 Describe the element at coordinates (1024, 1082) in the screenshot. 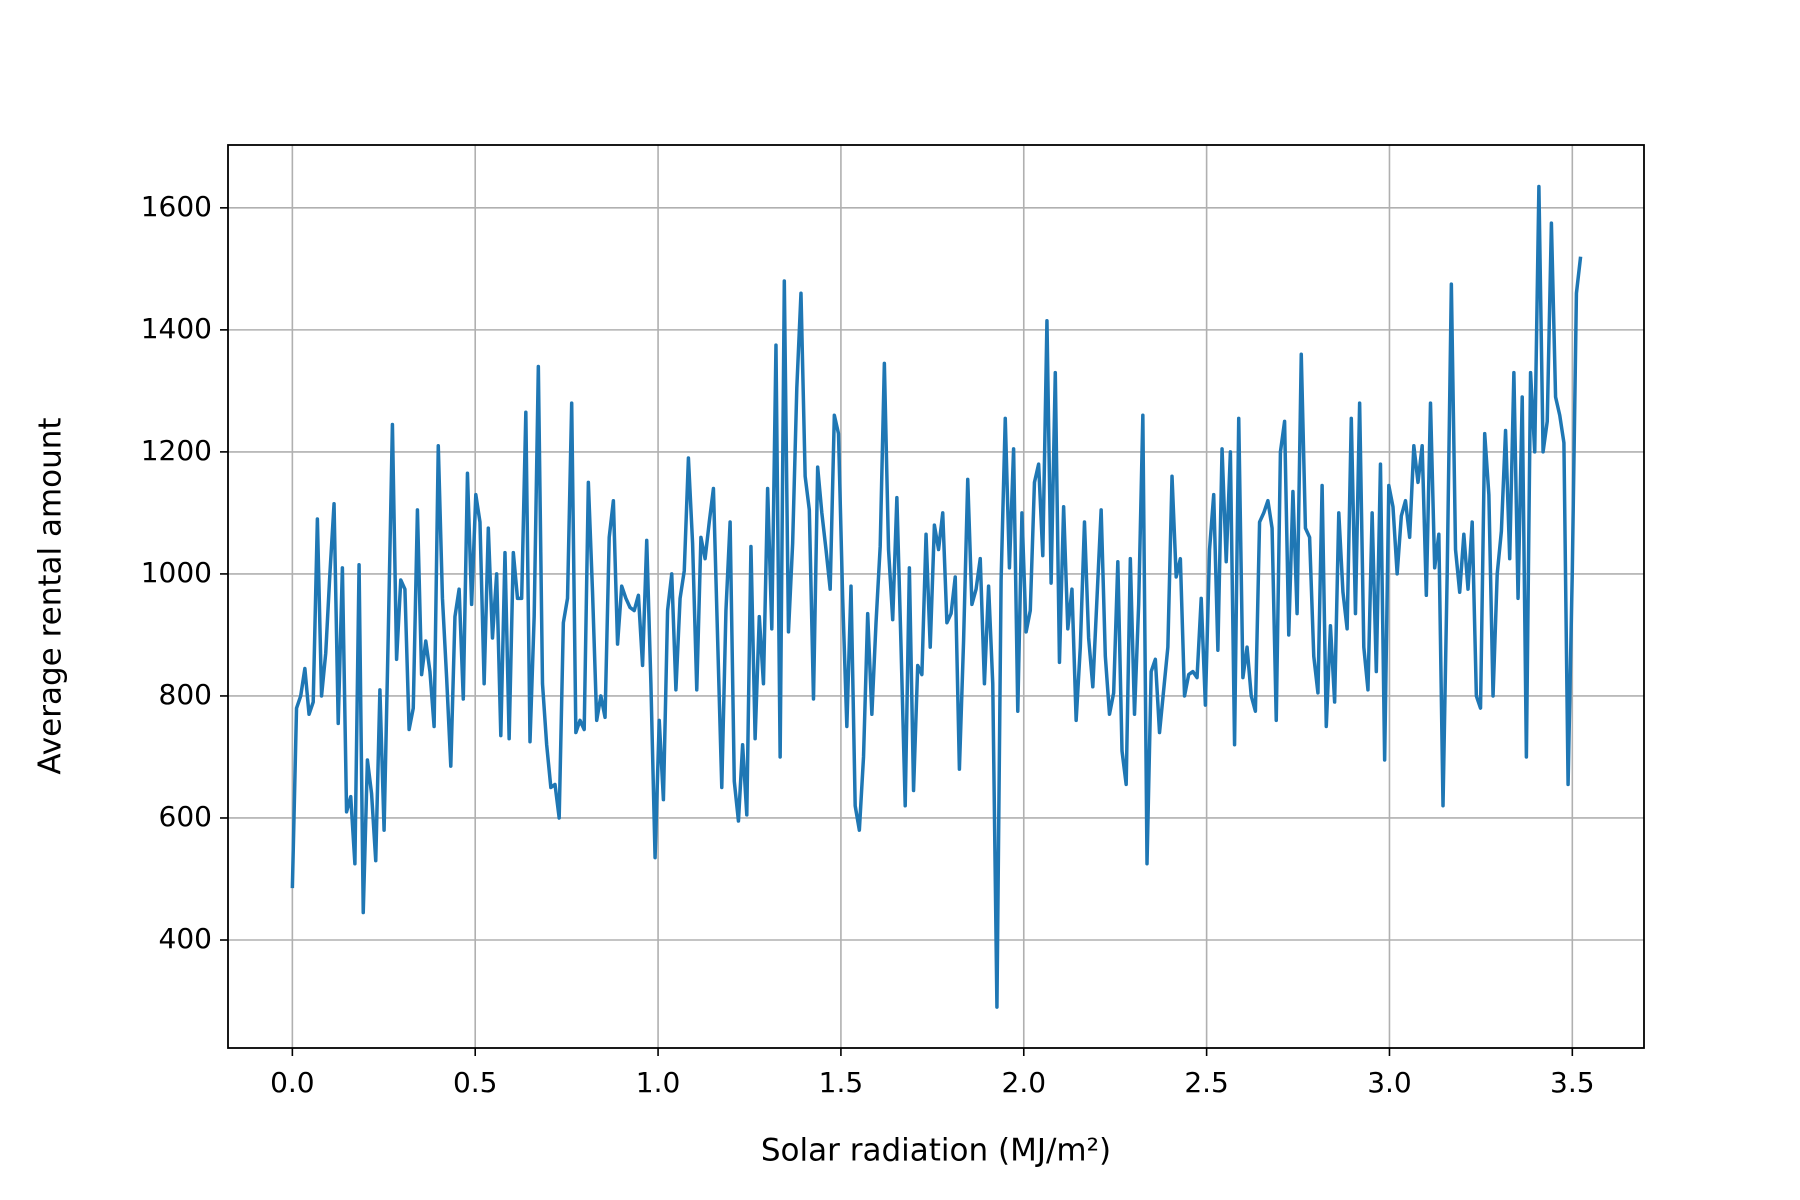

I see `x-tick-label: 2.0` at that location.